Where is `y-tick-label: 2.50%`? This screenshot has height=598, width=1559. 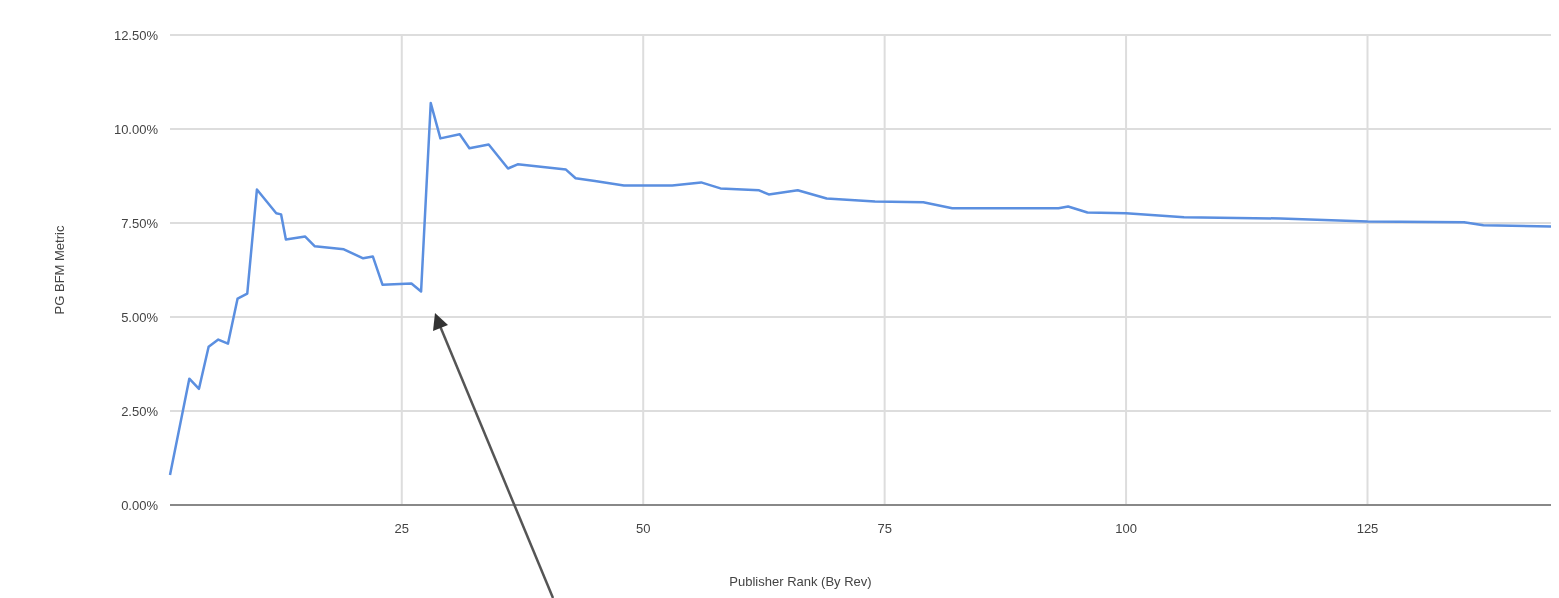
y-tick-label: 2.50% is located at coordinates (140, 411).